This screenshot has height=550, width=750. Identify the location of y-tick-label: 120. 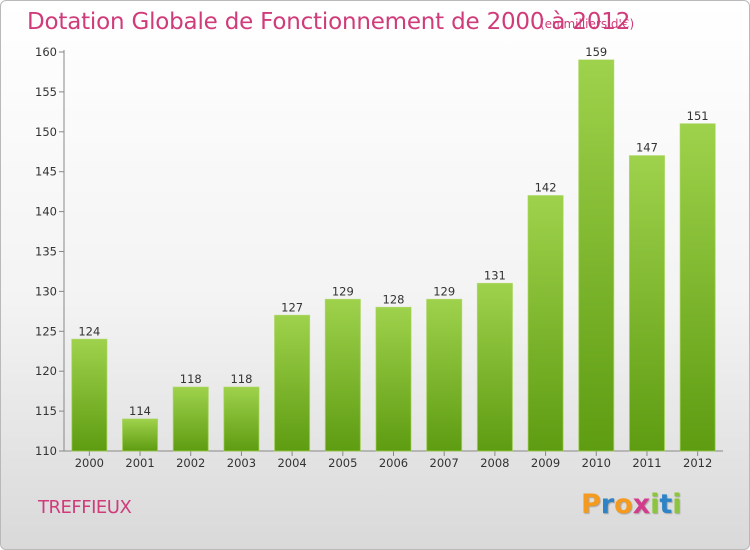
(46, 371).